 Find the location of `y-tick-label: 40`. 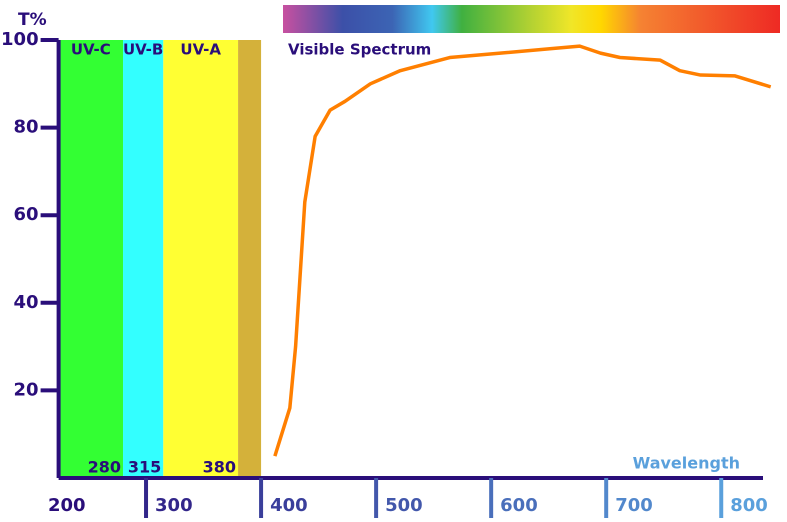

y-tick-label: 40 is located at coordinates (26, 302).